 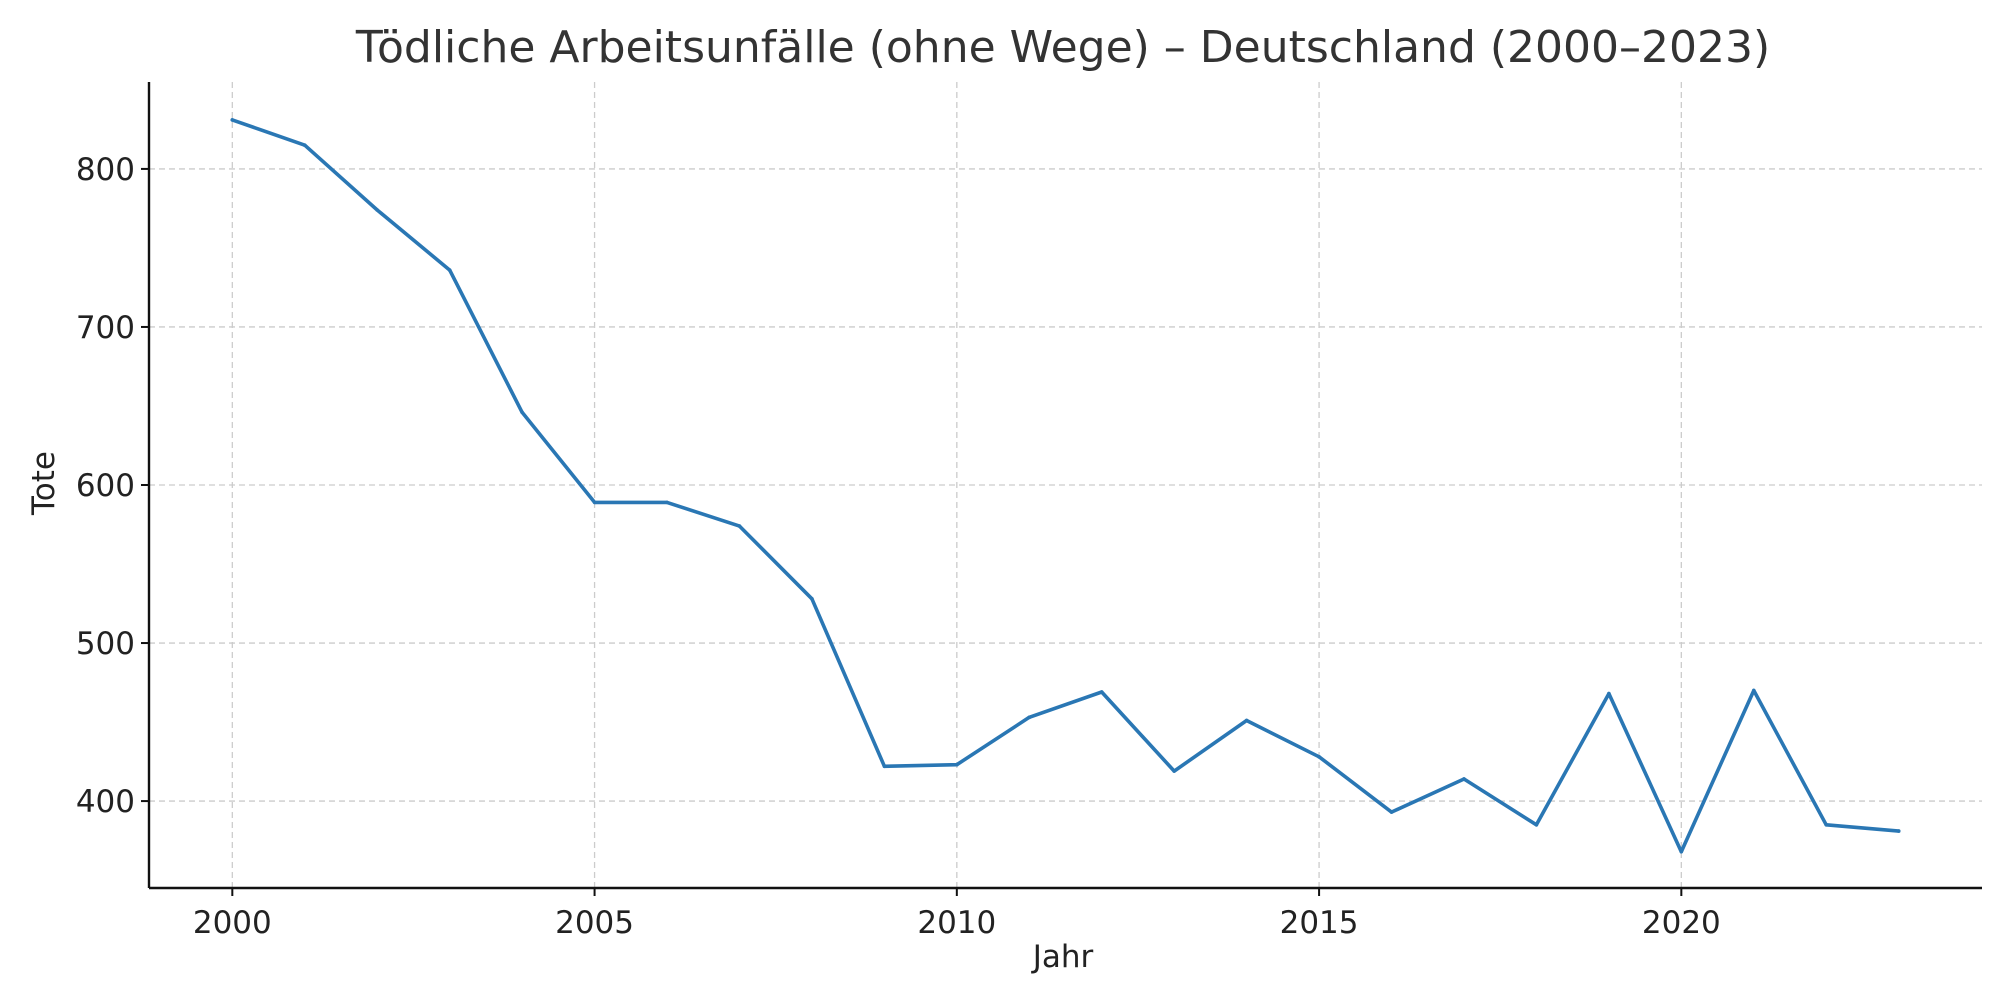 What do you see at coordinates (1062, 957) in the screenshot?
I see `x-axis-label: Jahr` at bounding box center [1062, 957].